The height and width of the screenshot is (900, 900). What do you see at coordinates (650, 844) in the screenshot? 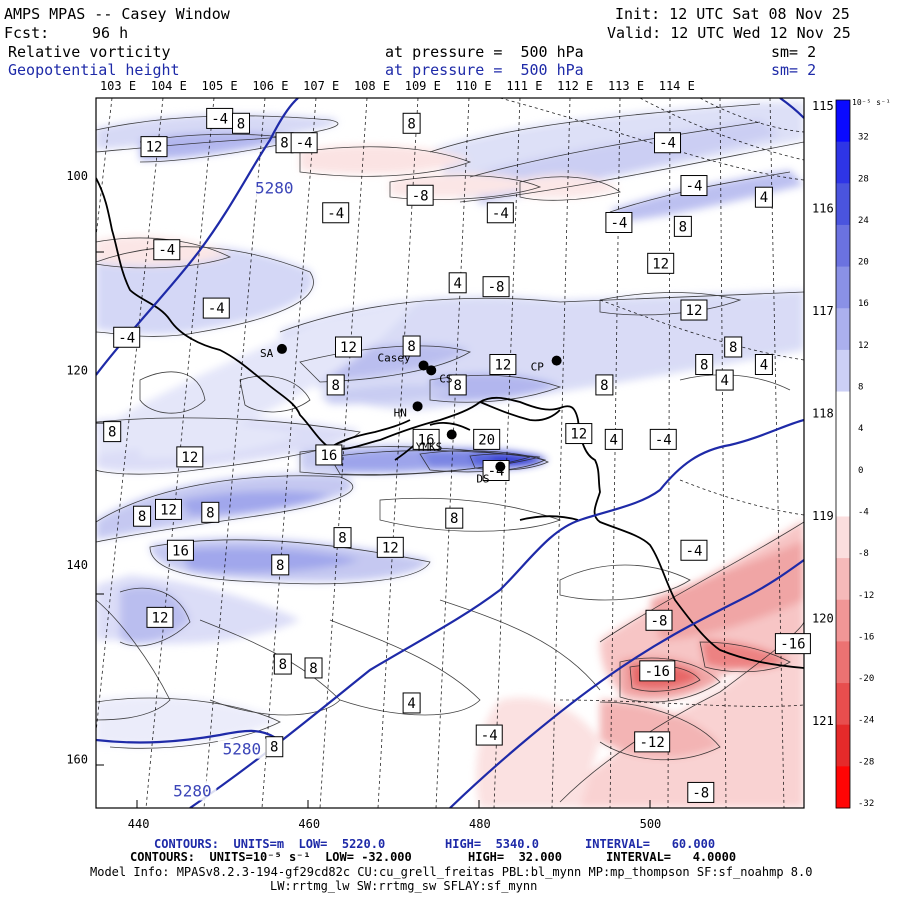
I see `height-contour-interval: INTERVAL= 60.000` at bounding box center [650, 844].